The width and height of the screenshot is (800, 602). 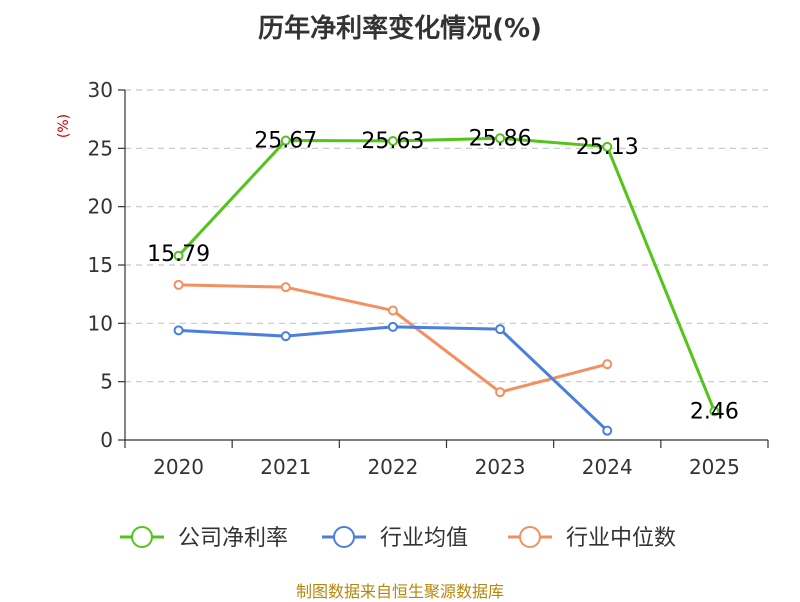 I want to click on y-tick-label: 5, so click(x=106, y=382).